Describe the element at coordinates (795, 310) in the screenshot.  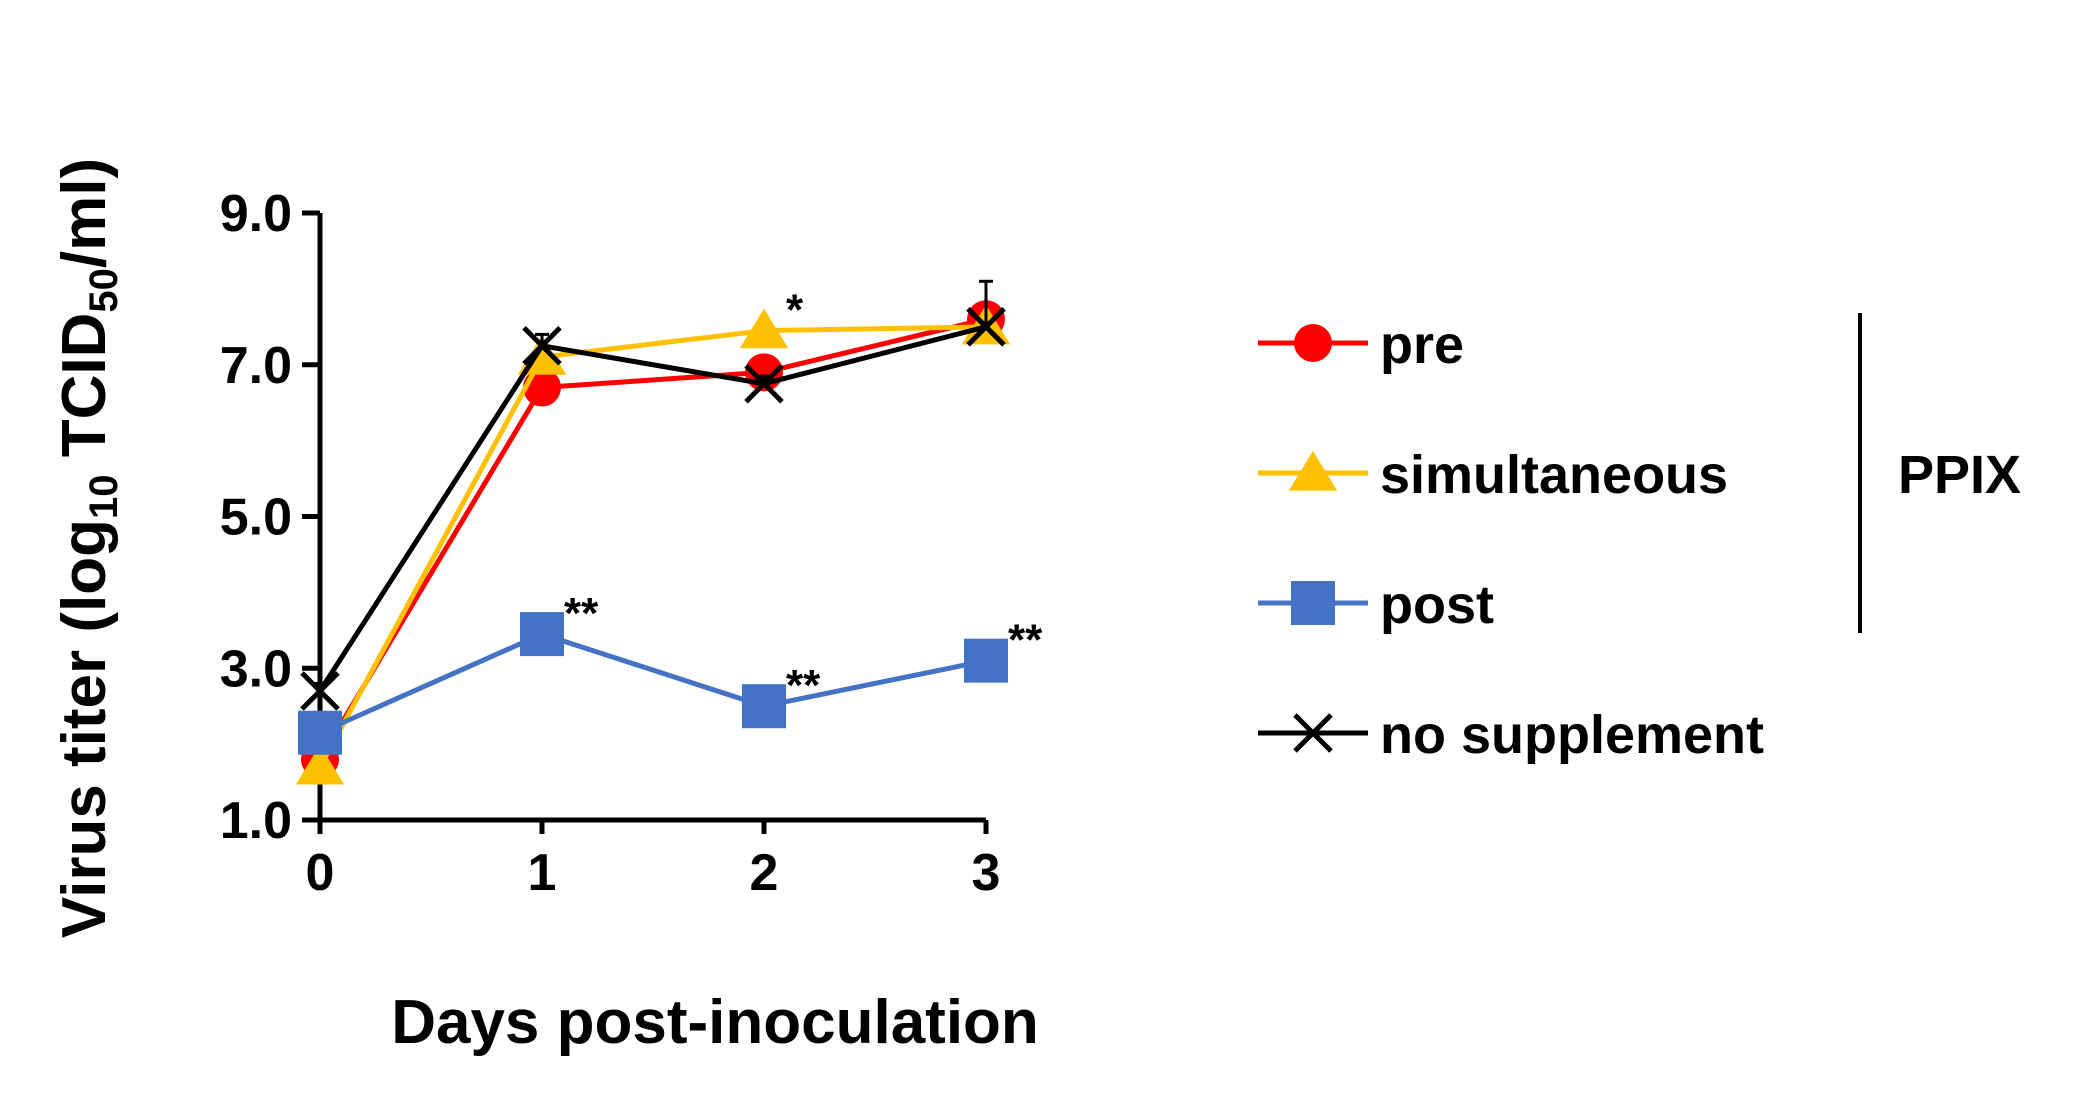
I see `significance-label: *` at that location.